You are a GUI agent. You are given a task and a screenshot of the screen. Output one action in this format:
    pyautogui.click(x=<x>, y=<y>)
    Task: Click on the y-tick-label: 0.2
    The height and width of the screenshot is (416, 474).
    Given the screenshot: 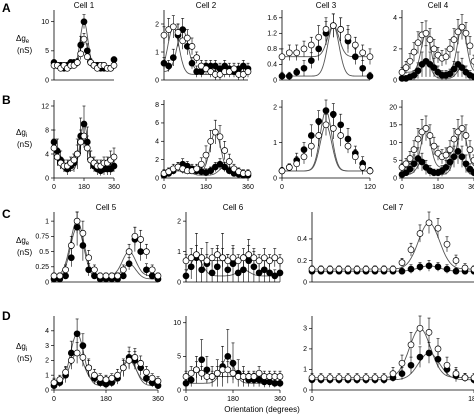 What is the action you would take?
    pyautogui.click(x=302, y=261)
    